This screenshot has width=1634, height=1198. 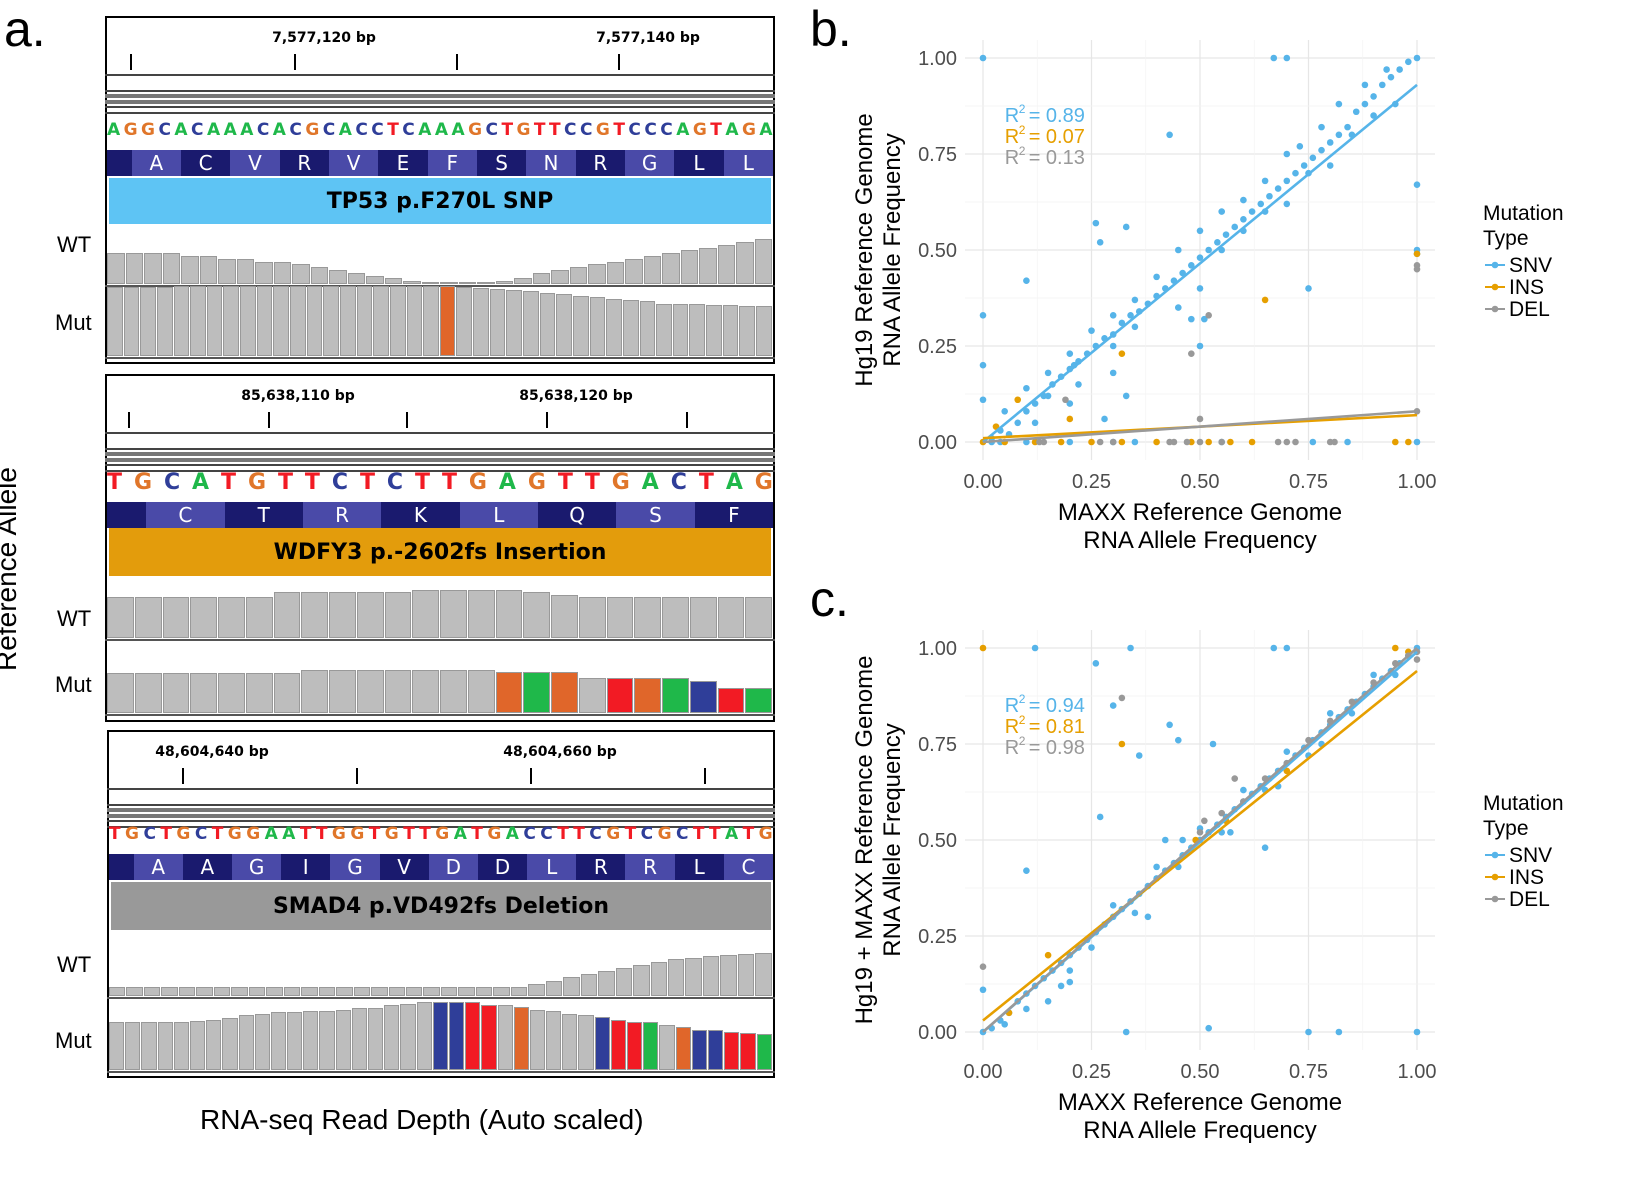 What do you see at coordinates (440, 685) in the screenshot?
I see `mut-coverage` at bounding box center [440, 685].